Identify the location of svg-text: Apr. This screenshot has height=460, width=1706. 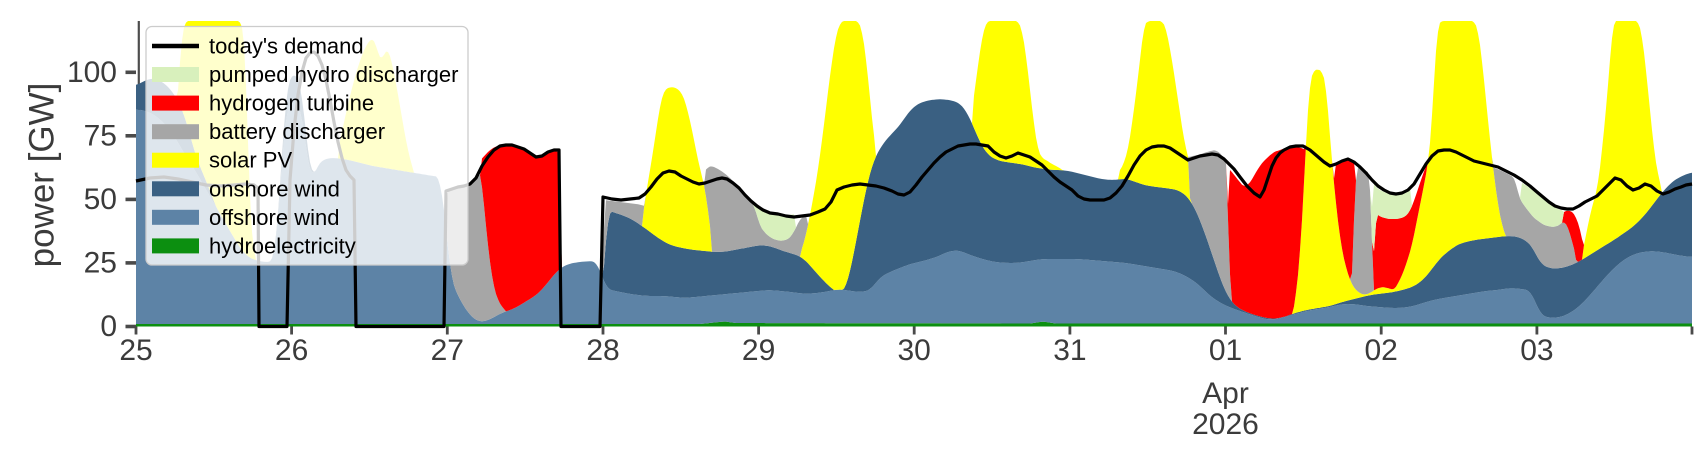
(1225, 393).